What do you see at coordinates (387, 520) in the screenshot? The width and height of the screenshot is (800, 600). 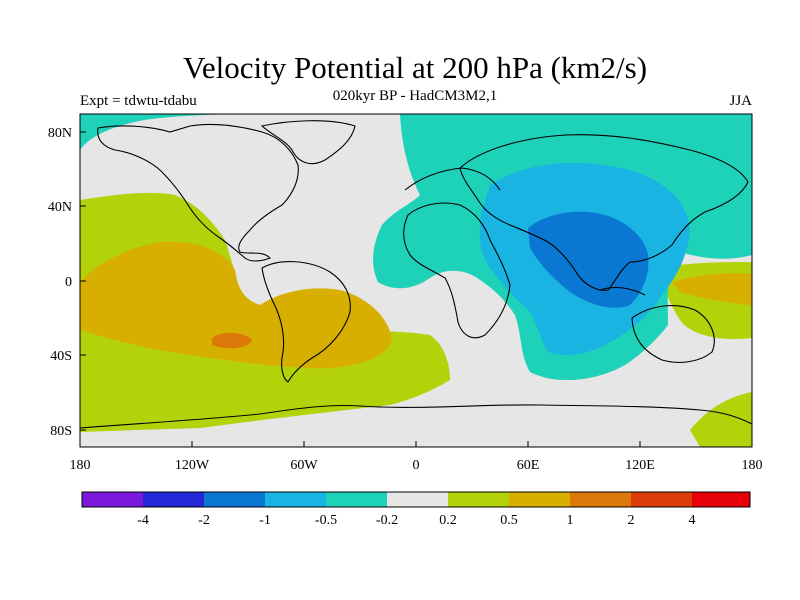 I see `colorbar-label: -0.2` at bounding box center [387, 520].